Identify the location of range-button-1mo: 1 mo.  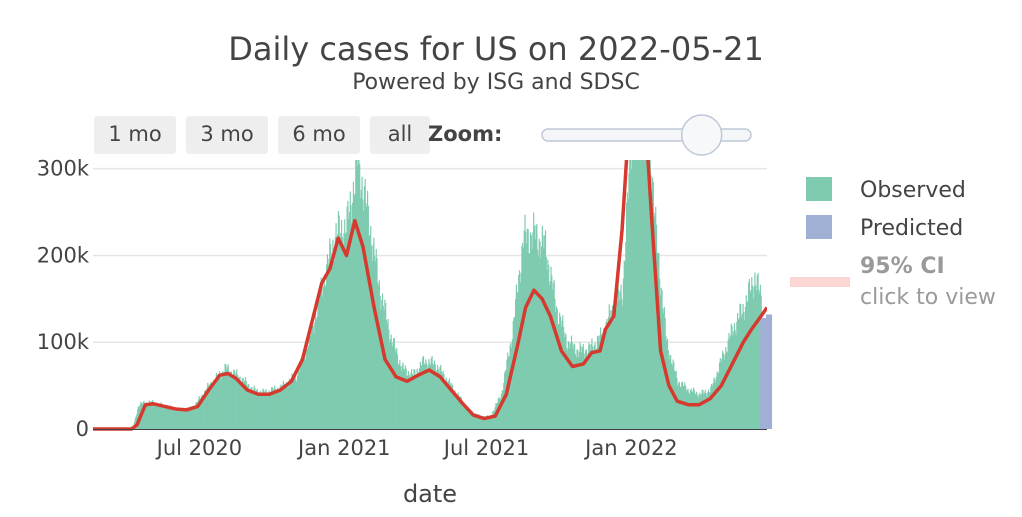
(135, 135).